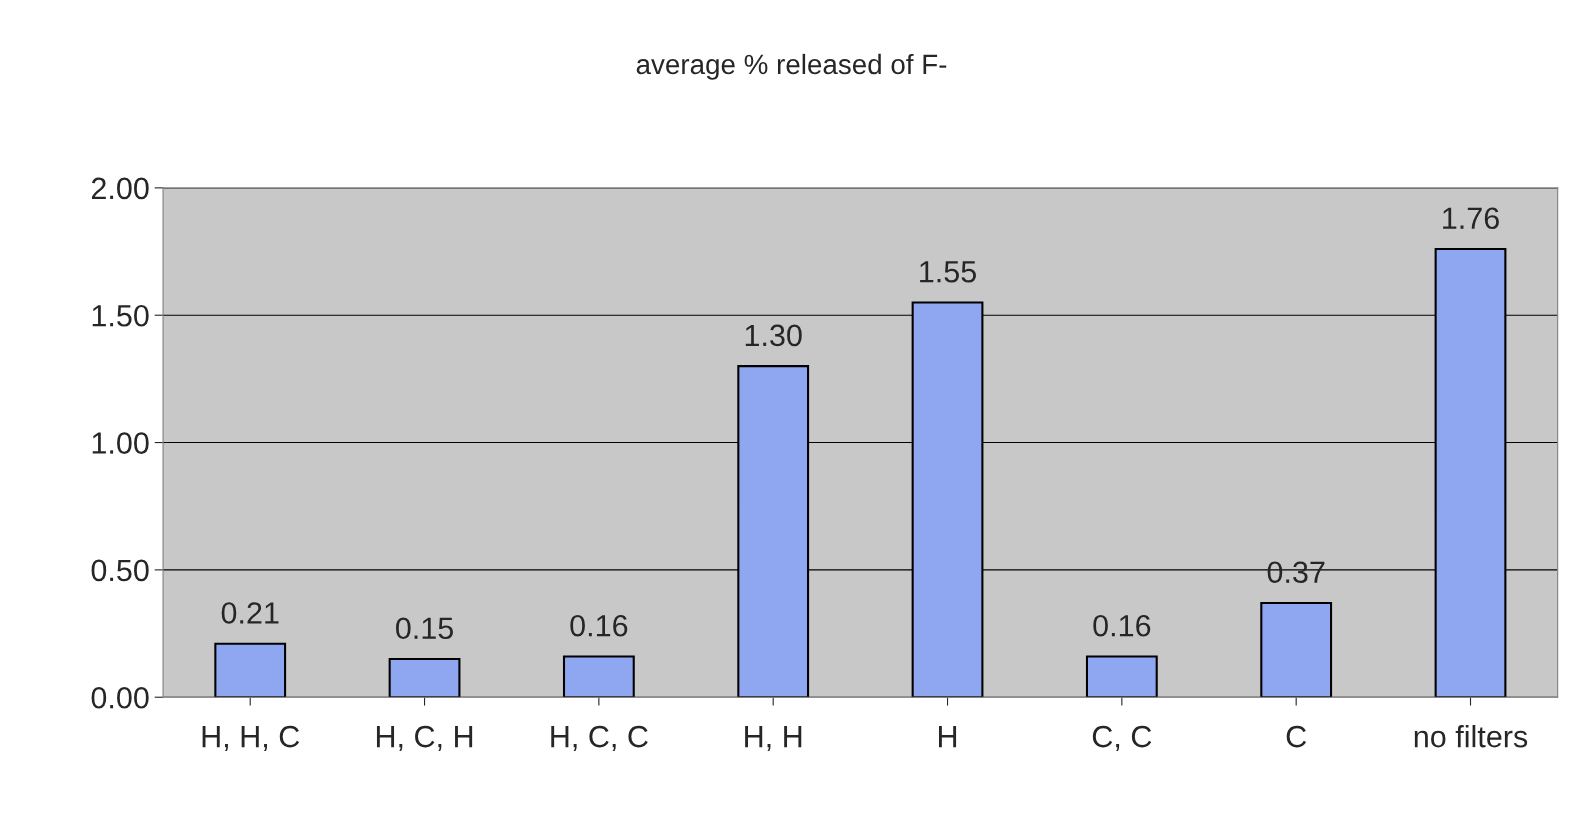 This screenshot has width=1583, height=835. I want to click on y-tick-label: 1.50, so click(120, 315).